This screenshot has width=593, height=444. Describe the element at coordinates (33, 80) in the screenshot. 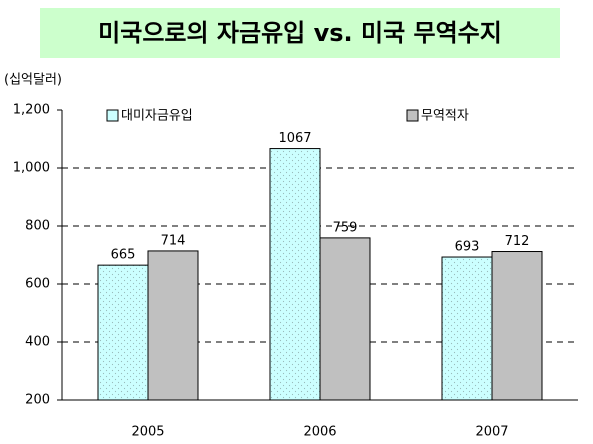

I see `y-axis-label: (십억달러)` at that location.